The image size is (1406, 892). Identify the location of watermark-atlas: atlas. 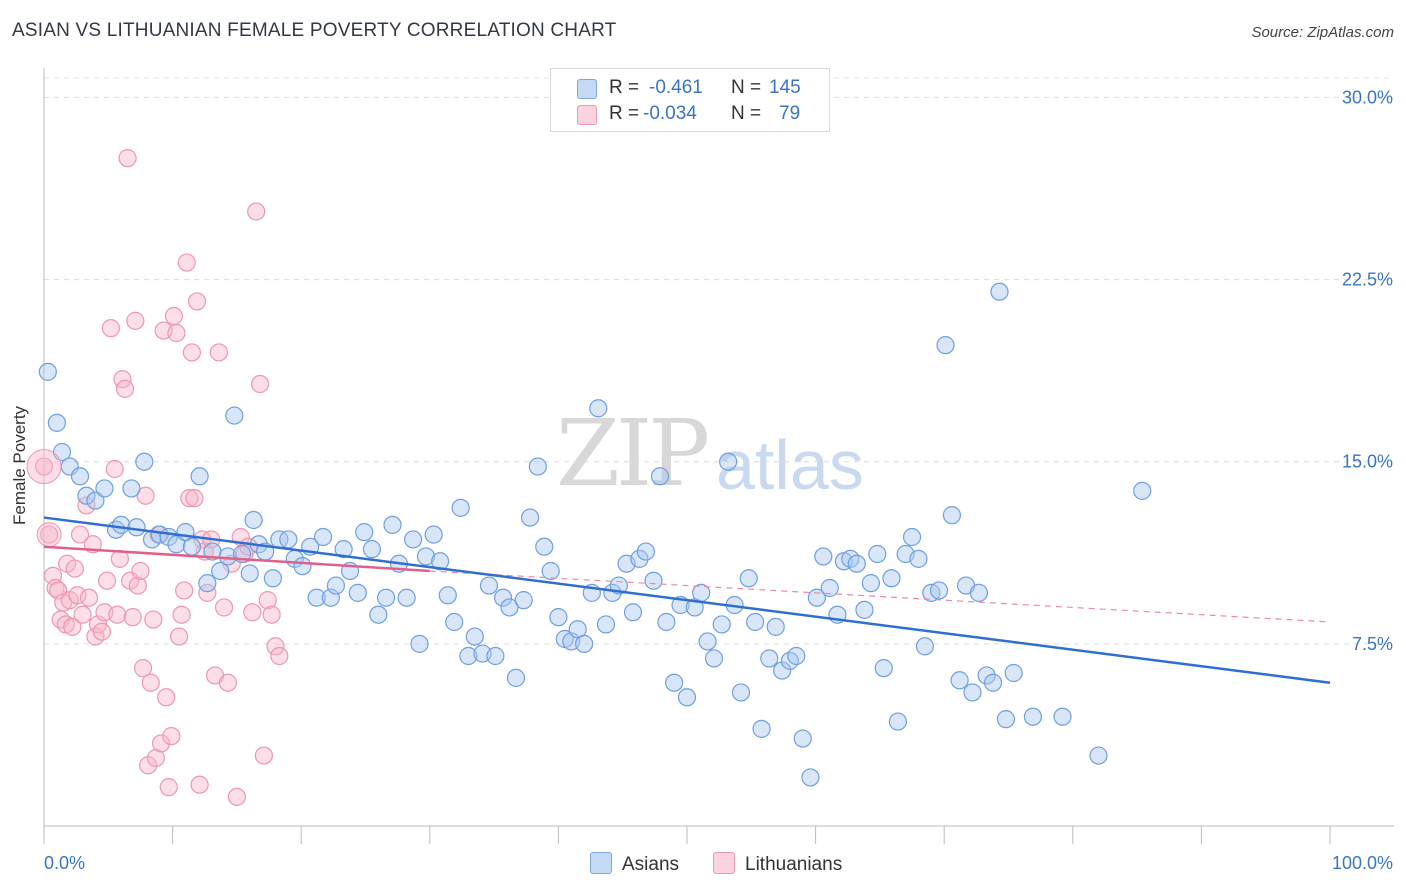
(790, 465).